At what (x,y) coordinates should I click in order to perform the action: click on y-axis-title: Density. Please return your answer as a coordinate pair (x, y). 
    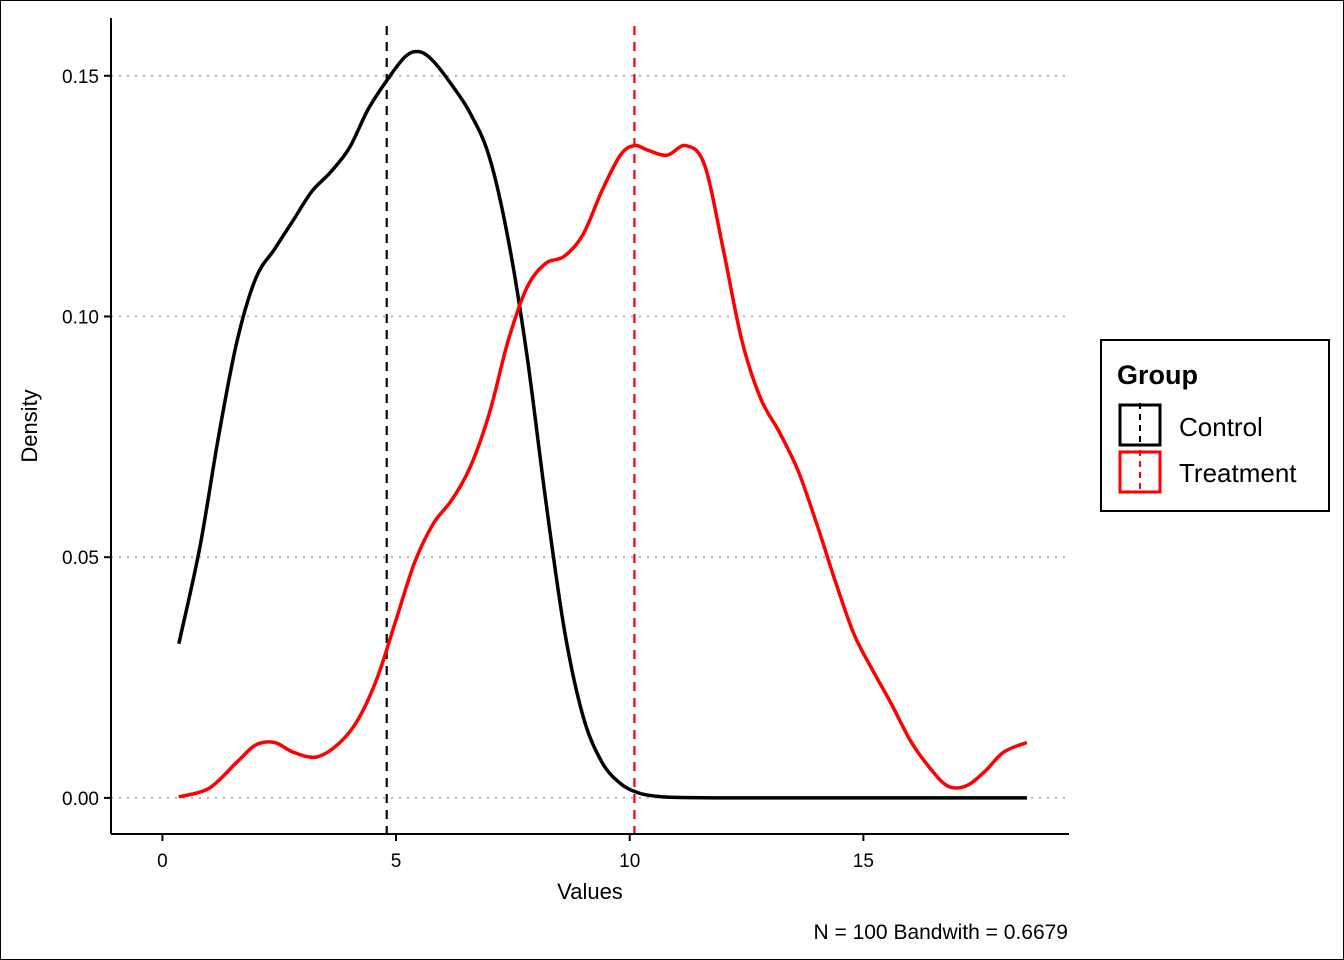
    Looking at the image, I should click on (29, 425).